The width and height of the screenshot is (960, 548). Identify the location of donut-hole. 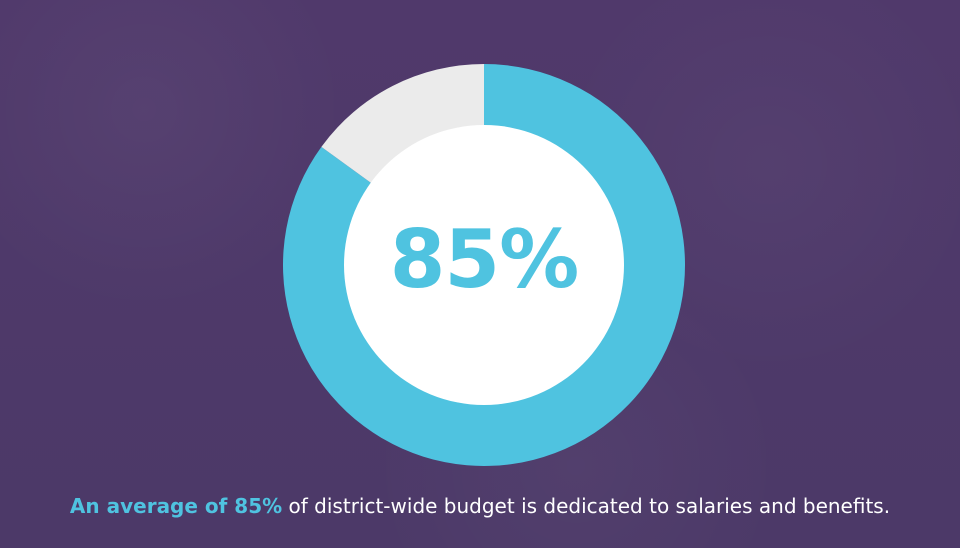
(484, 265).